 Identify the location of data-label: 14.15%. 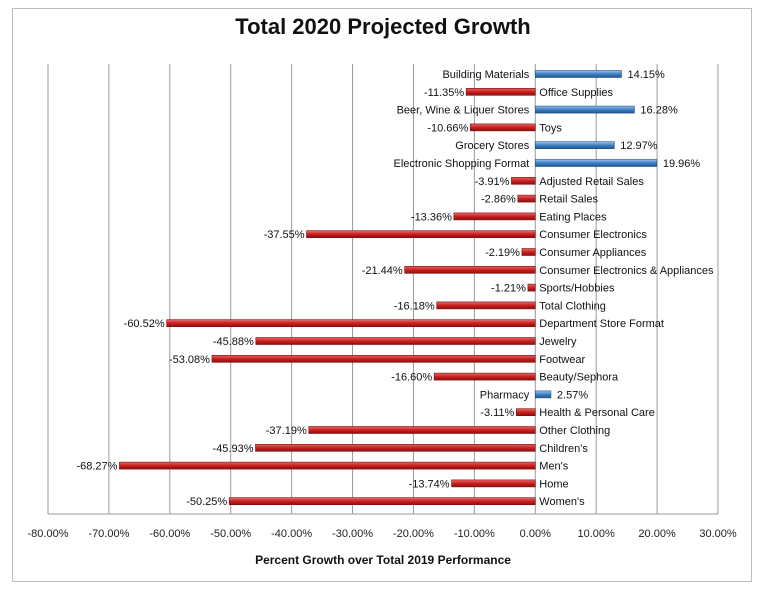
(646, 75).